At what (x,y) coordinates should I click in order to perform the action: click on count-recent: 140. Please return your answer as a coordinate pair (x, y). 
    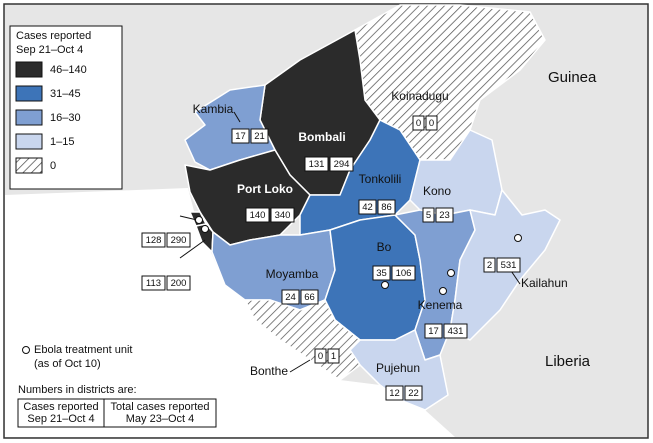
    Looking at the image, I should click on (258, 215).